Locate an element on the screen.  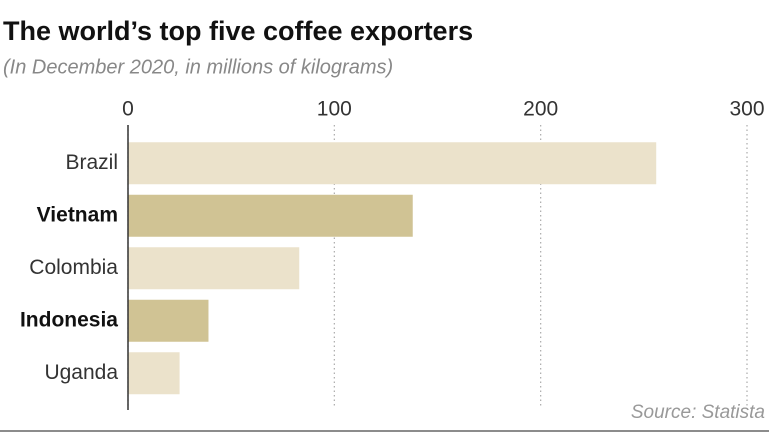
x-tick-label: 300 is located at coordinates (746, 109).